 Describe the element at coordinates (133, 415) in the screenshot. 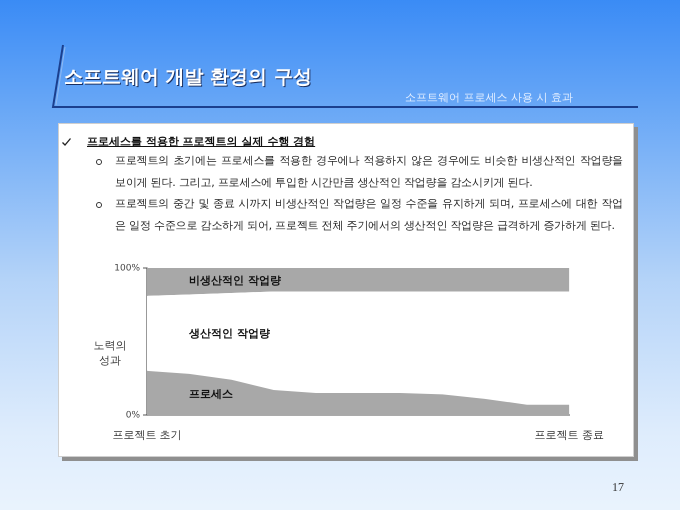

I see `y-tick-label: 0%` at that location.